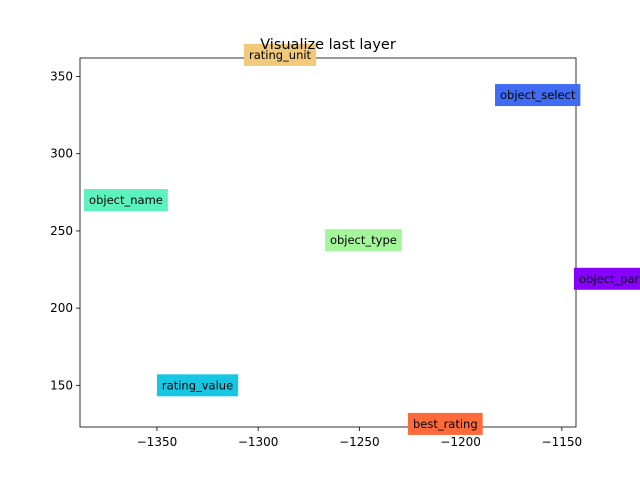 The width and height of the screenshot is (640, 480). Describe the element at coordinates (562, 442) in the screenshot. I see `x-tick-label: −1150` at that location.